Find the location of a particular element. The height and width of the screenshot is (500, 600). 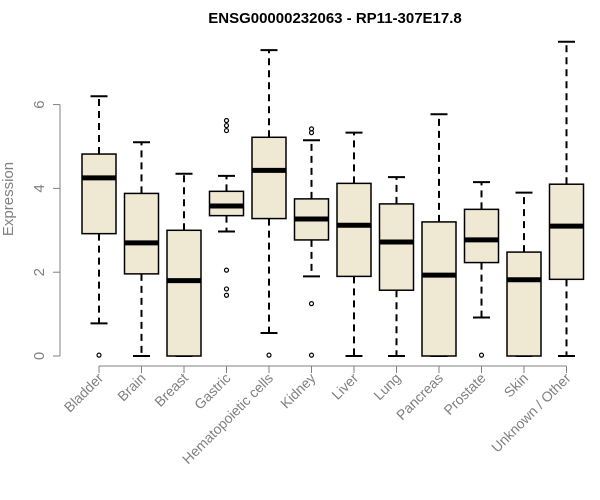

chart-title: ENSG00000232063 - RP11-307E17.8 is located at coordinates (335, 18).